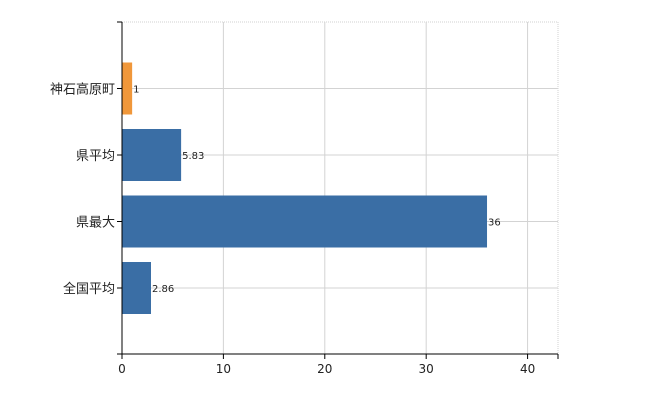 Image resolution: width=650 pixels, height=404 pixels. I want to click on y-tick-label-1: 県平均, so click(95, 156).